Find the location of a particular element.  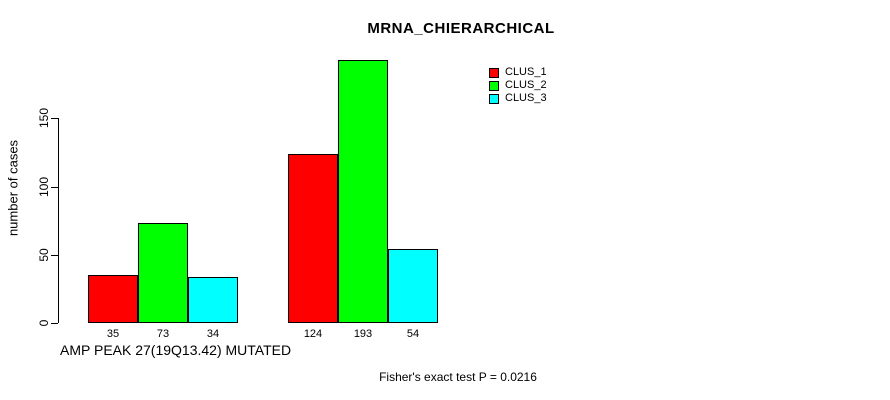

legend-item-clus_1: CLUS_1 is located at coordinates (518, 72).